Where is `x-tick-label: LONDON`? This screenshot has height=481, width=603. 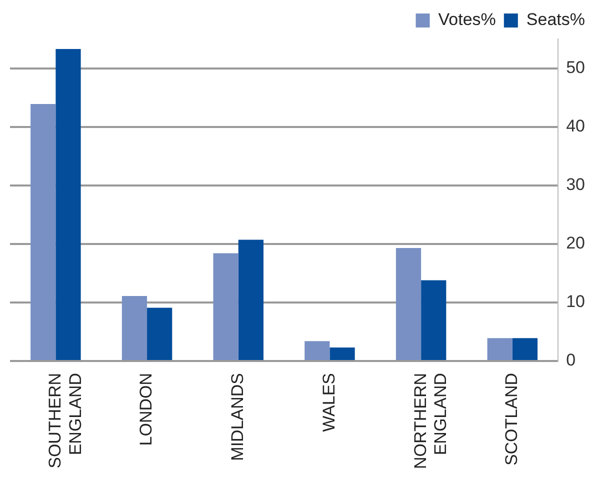 x-tick-label: LONDON is located at coordinates (146, 409).